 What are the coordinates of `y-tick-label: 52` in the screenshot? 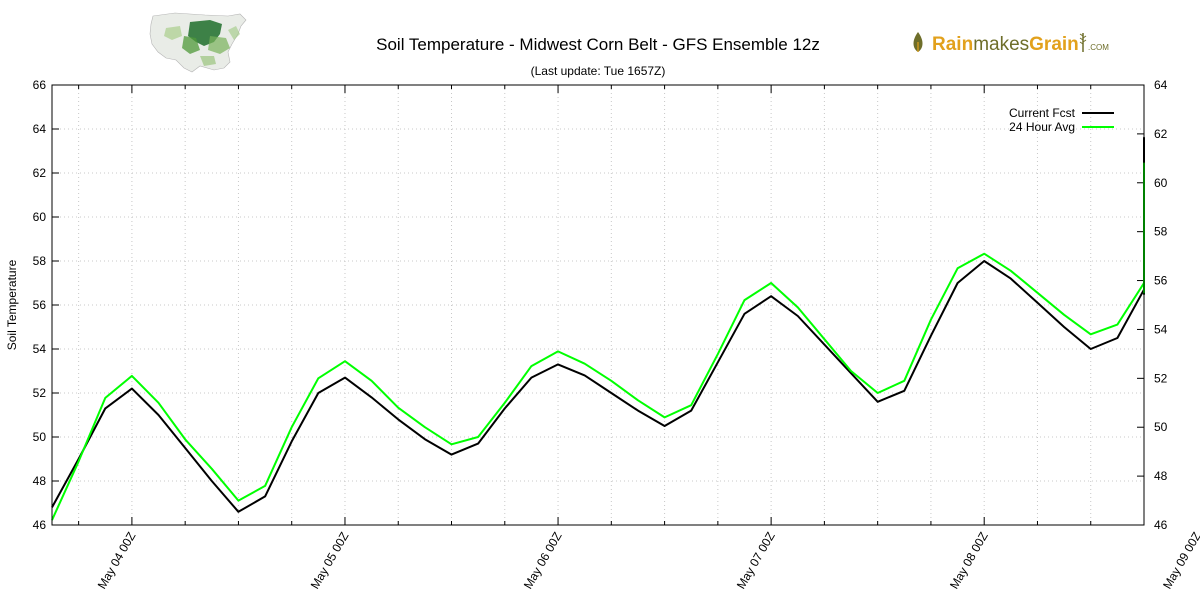 It's located at (40, 393).